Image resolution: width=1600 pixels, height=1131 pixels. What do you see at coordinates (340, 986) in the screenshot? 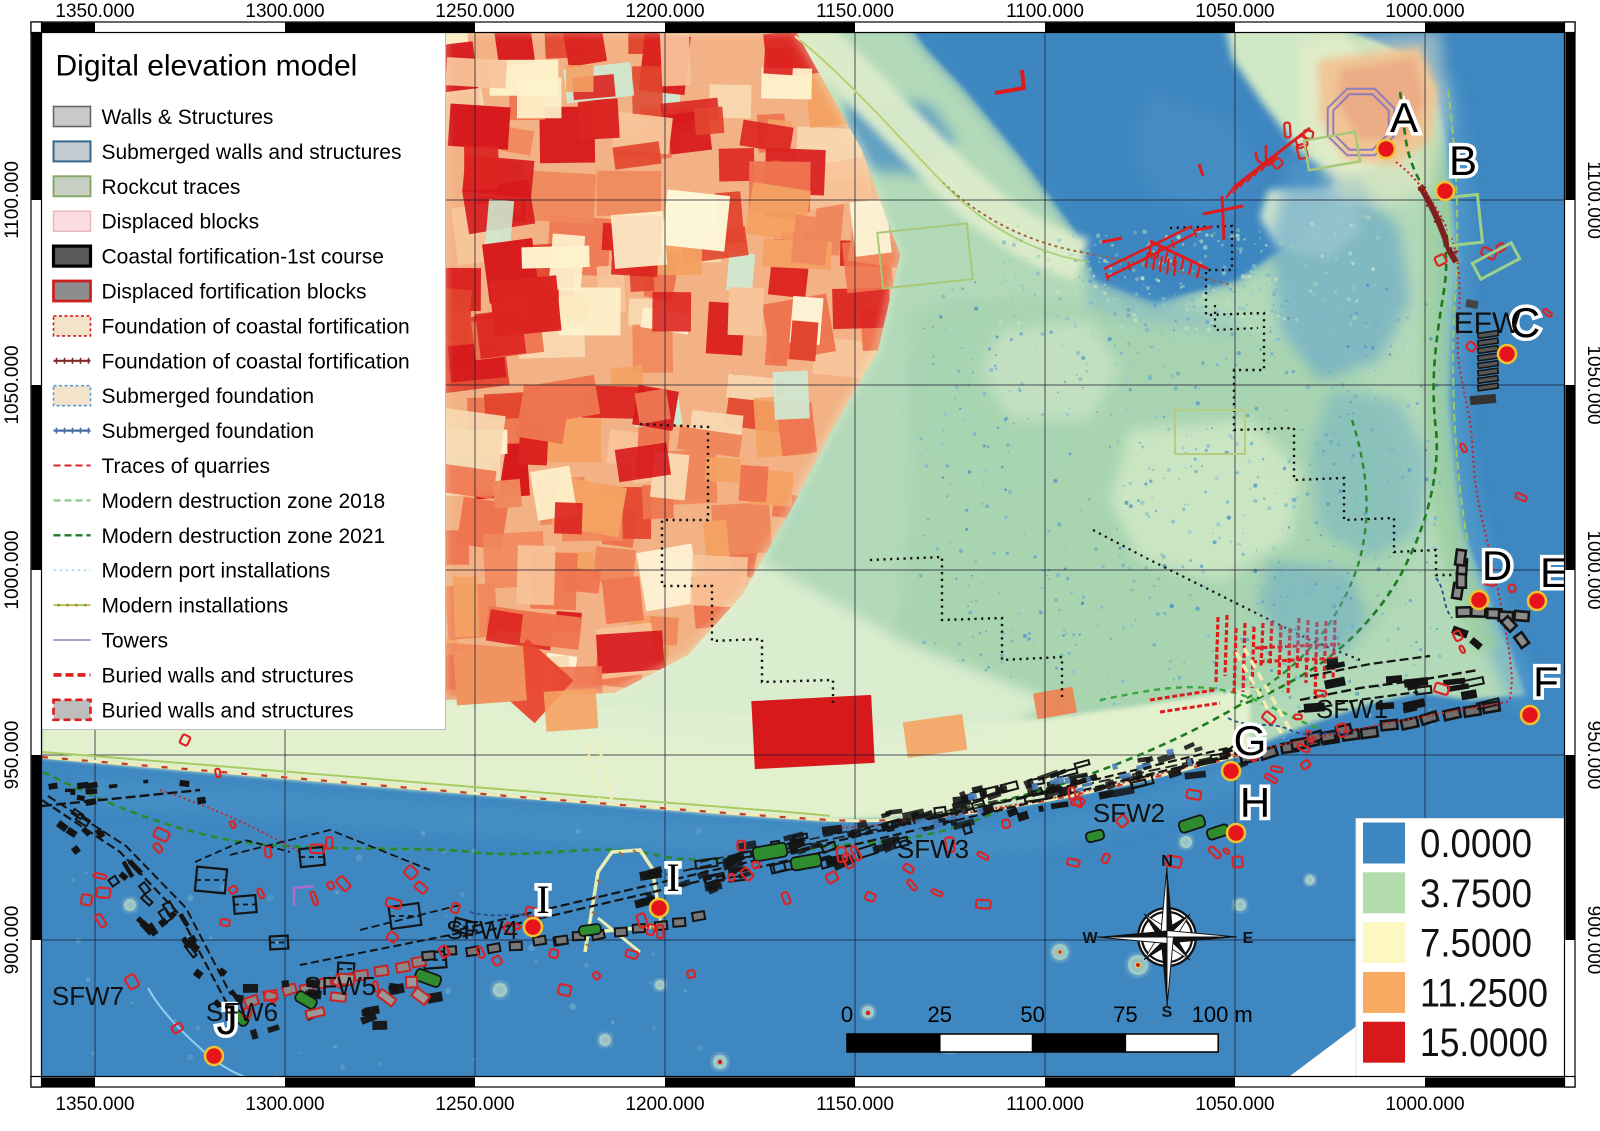
I see `svg-text: SFW5` at bounding box center [340, 986].